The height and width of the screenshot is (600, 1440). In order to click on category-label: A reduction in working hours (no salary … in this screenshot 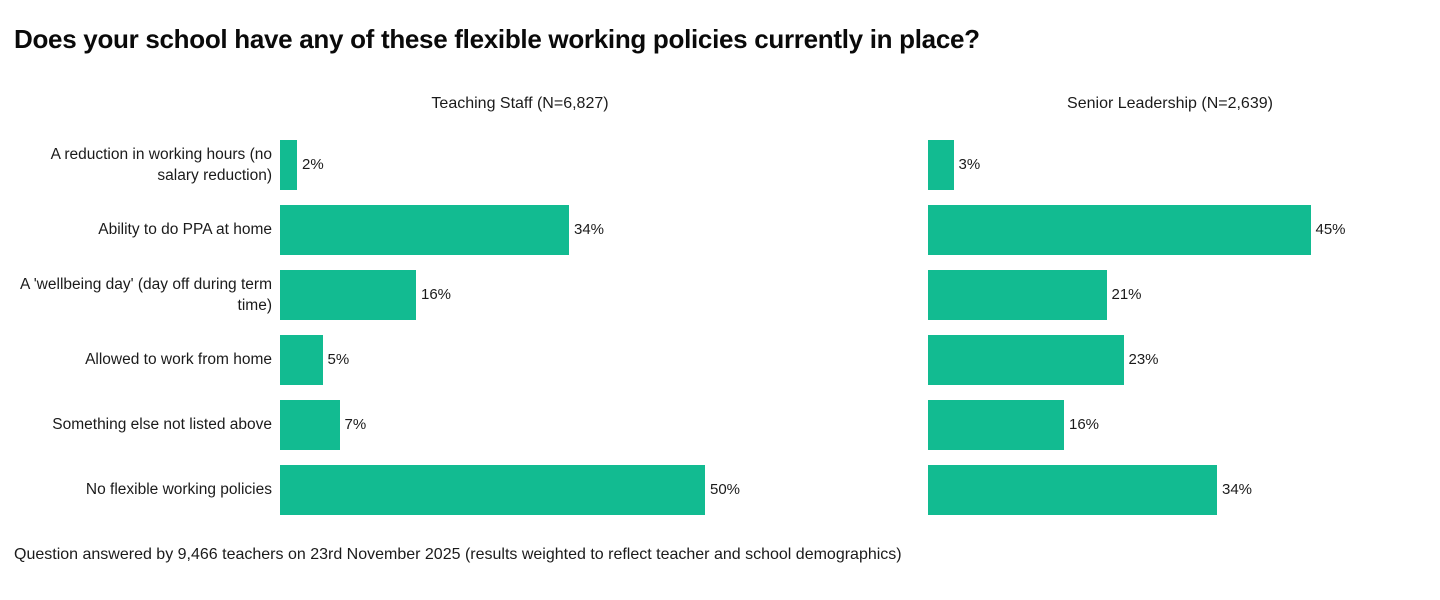, I will do `click(161, 164)`.